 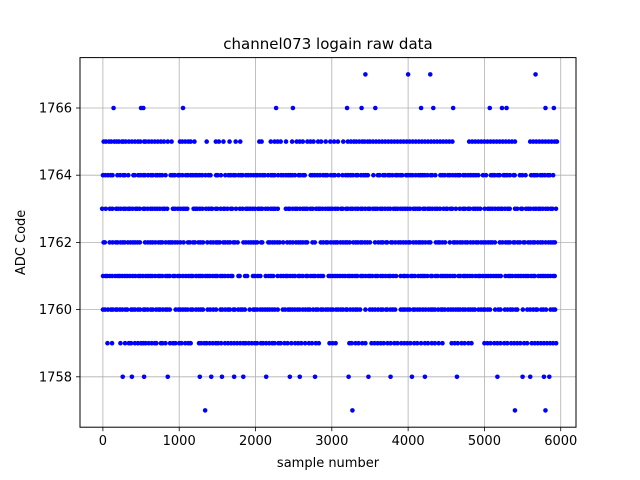 I want to click on y-tick-label: 1764, so click(x=55, y=176).